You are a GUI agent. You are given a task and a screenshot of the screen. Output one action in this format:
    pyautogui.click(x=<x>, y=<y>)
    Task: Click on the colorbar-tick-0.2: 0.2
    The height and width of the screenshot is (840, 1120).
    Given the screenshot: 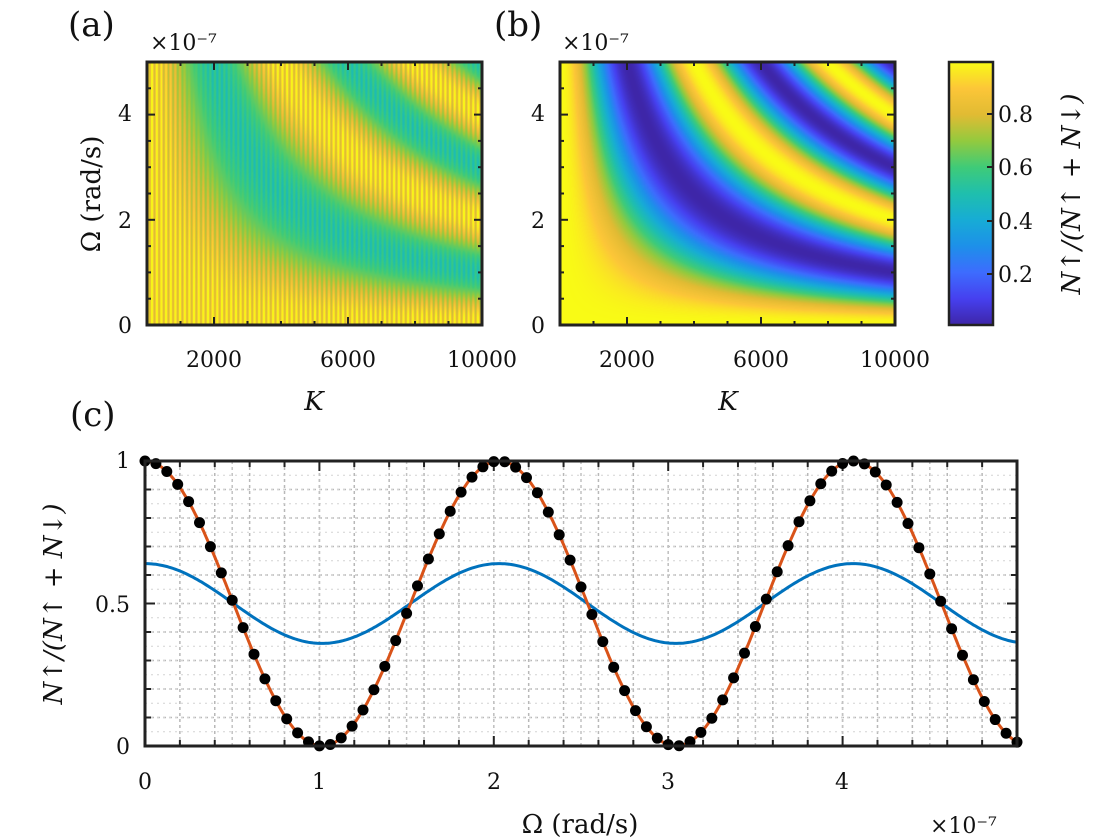 What is the action you would take?
    pyautogui.click(x=1015, y=275)
    